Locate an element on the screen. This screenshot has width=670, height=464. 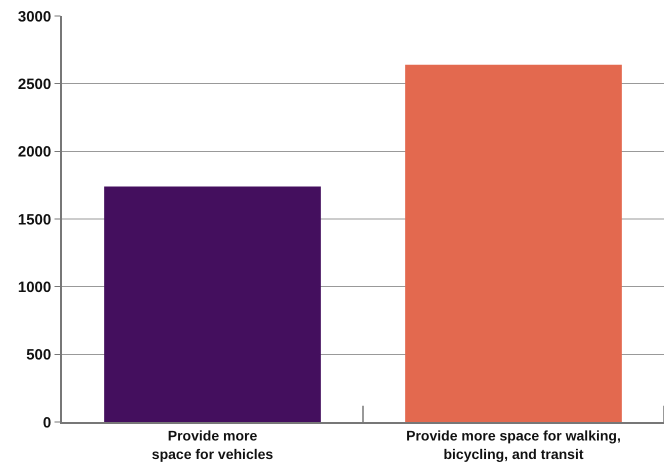
x-tick-label: Provide more space for walking, bicycling, and transit is located at coordinates (513, 445).